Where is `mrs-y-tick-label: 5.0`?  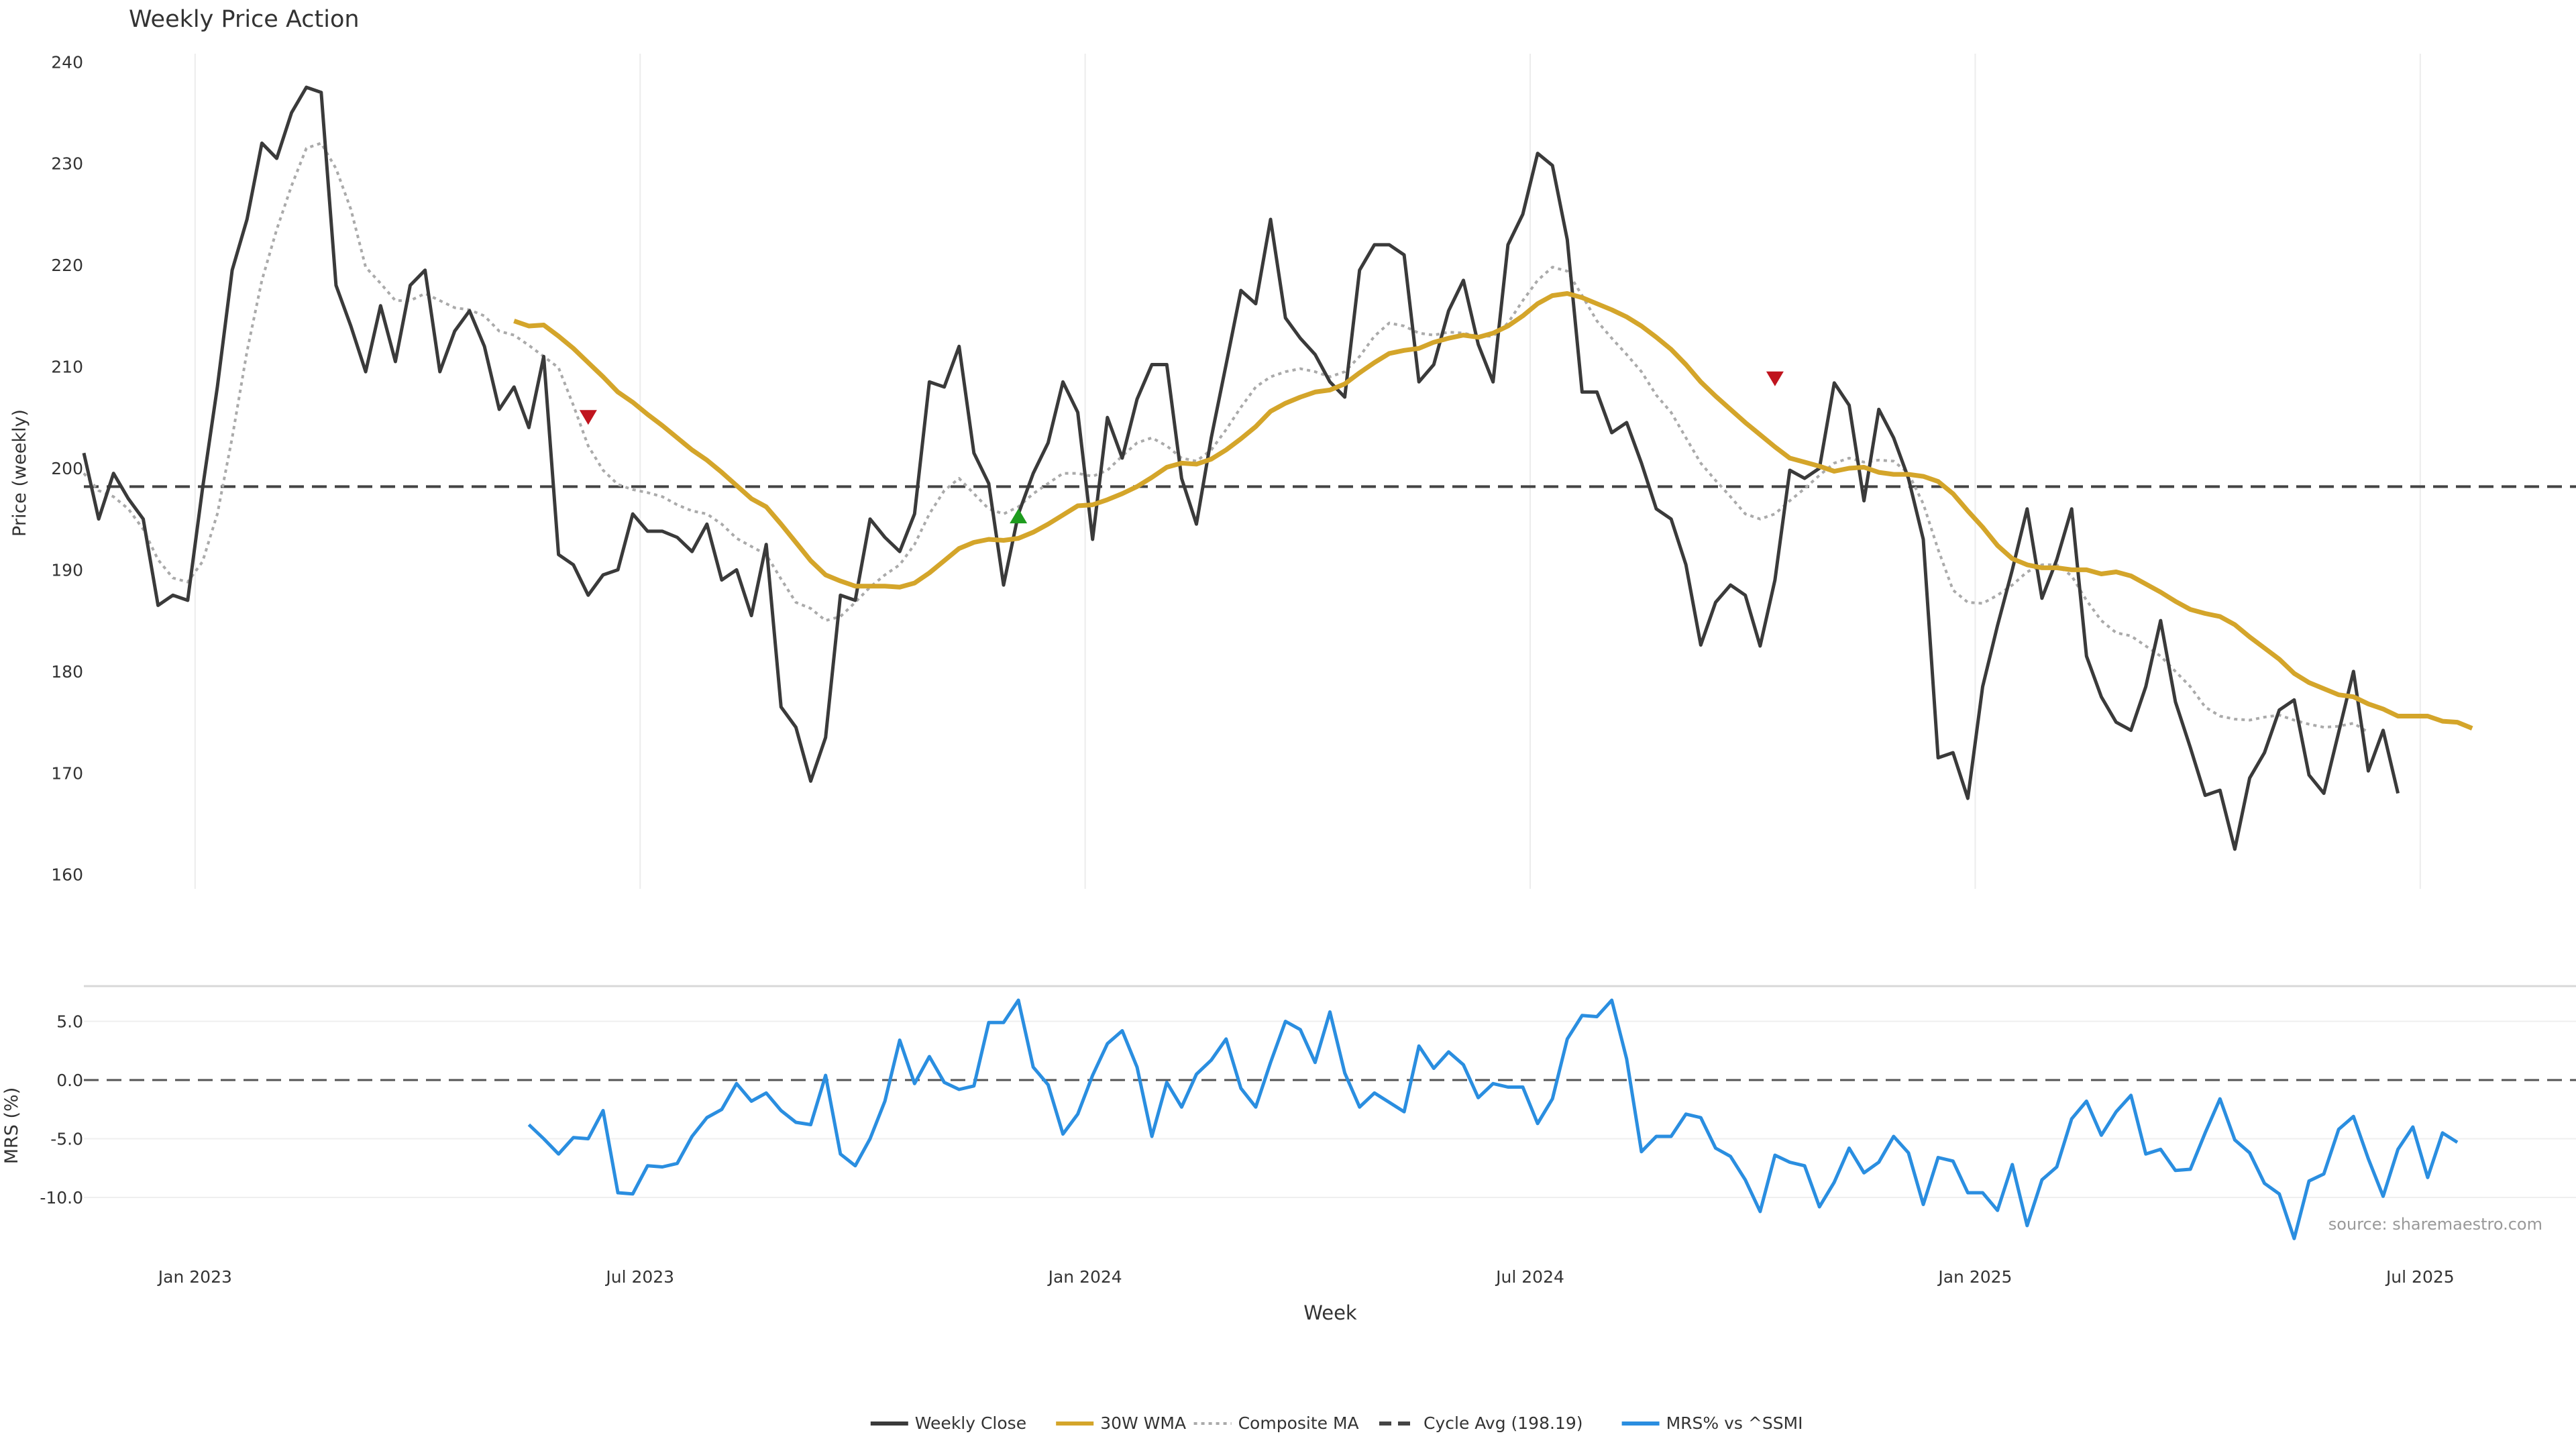 mrs-y-tick-label: 5.0 is located at coordinates (69, 1022).